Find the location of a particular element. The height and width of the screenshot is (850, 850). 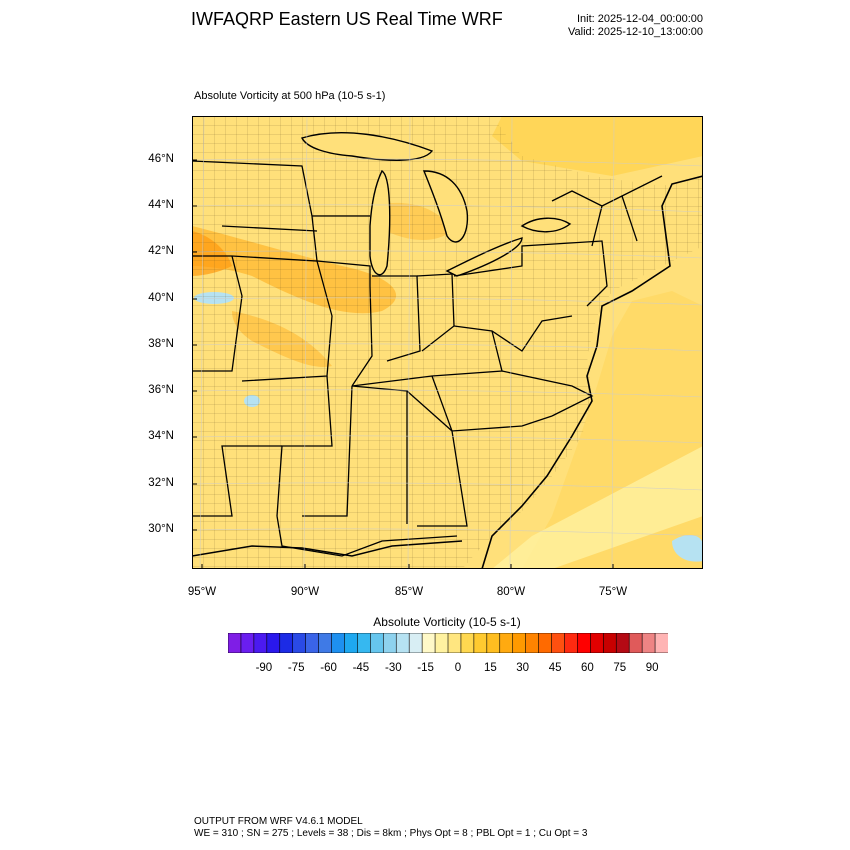

colorbar-title: Absolute Vorticity (10-5 s-1) is located at coordinates (447, 622).